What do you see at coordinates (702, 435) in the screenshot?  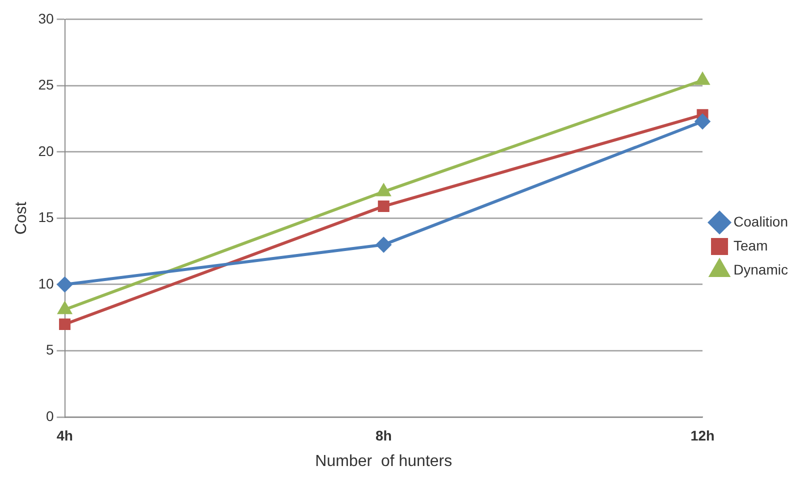 I see `x-tick-label: 12h` at bounding box center [702, 435].